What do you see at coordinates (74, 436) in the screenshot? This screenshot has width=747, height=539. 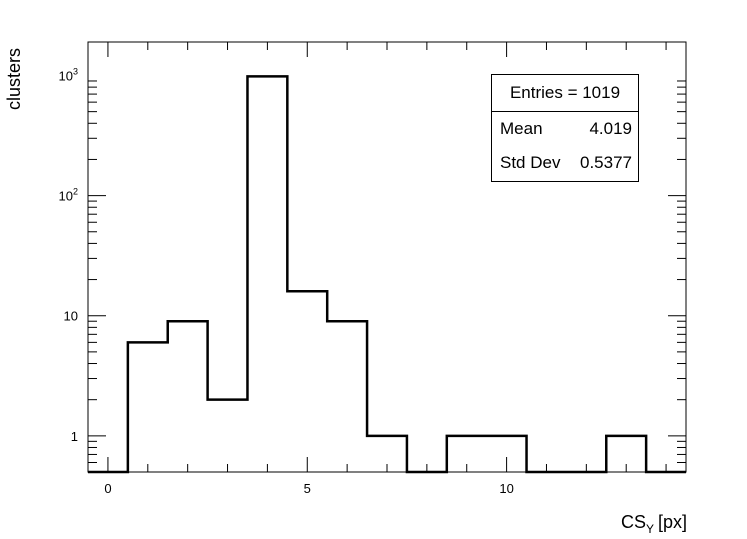 I see `y-tick-label: 1` at bounding box center [74, 436].